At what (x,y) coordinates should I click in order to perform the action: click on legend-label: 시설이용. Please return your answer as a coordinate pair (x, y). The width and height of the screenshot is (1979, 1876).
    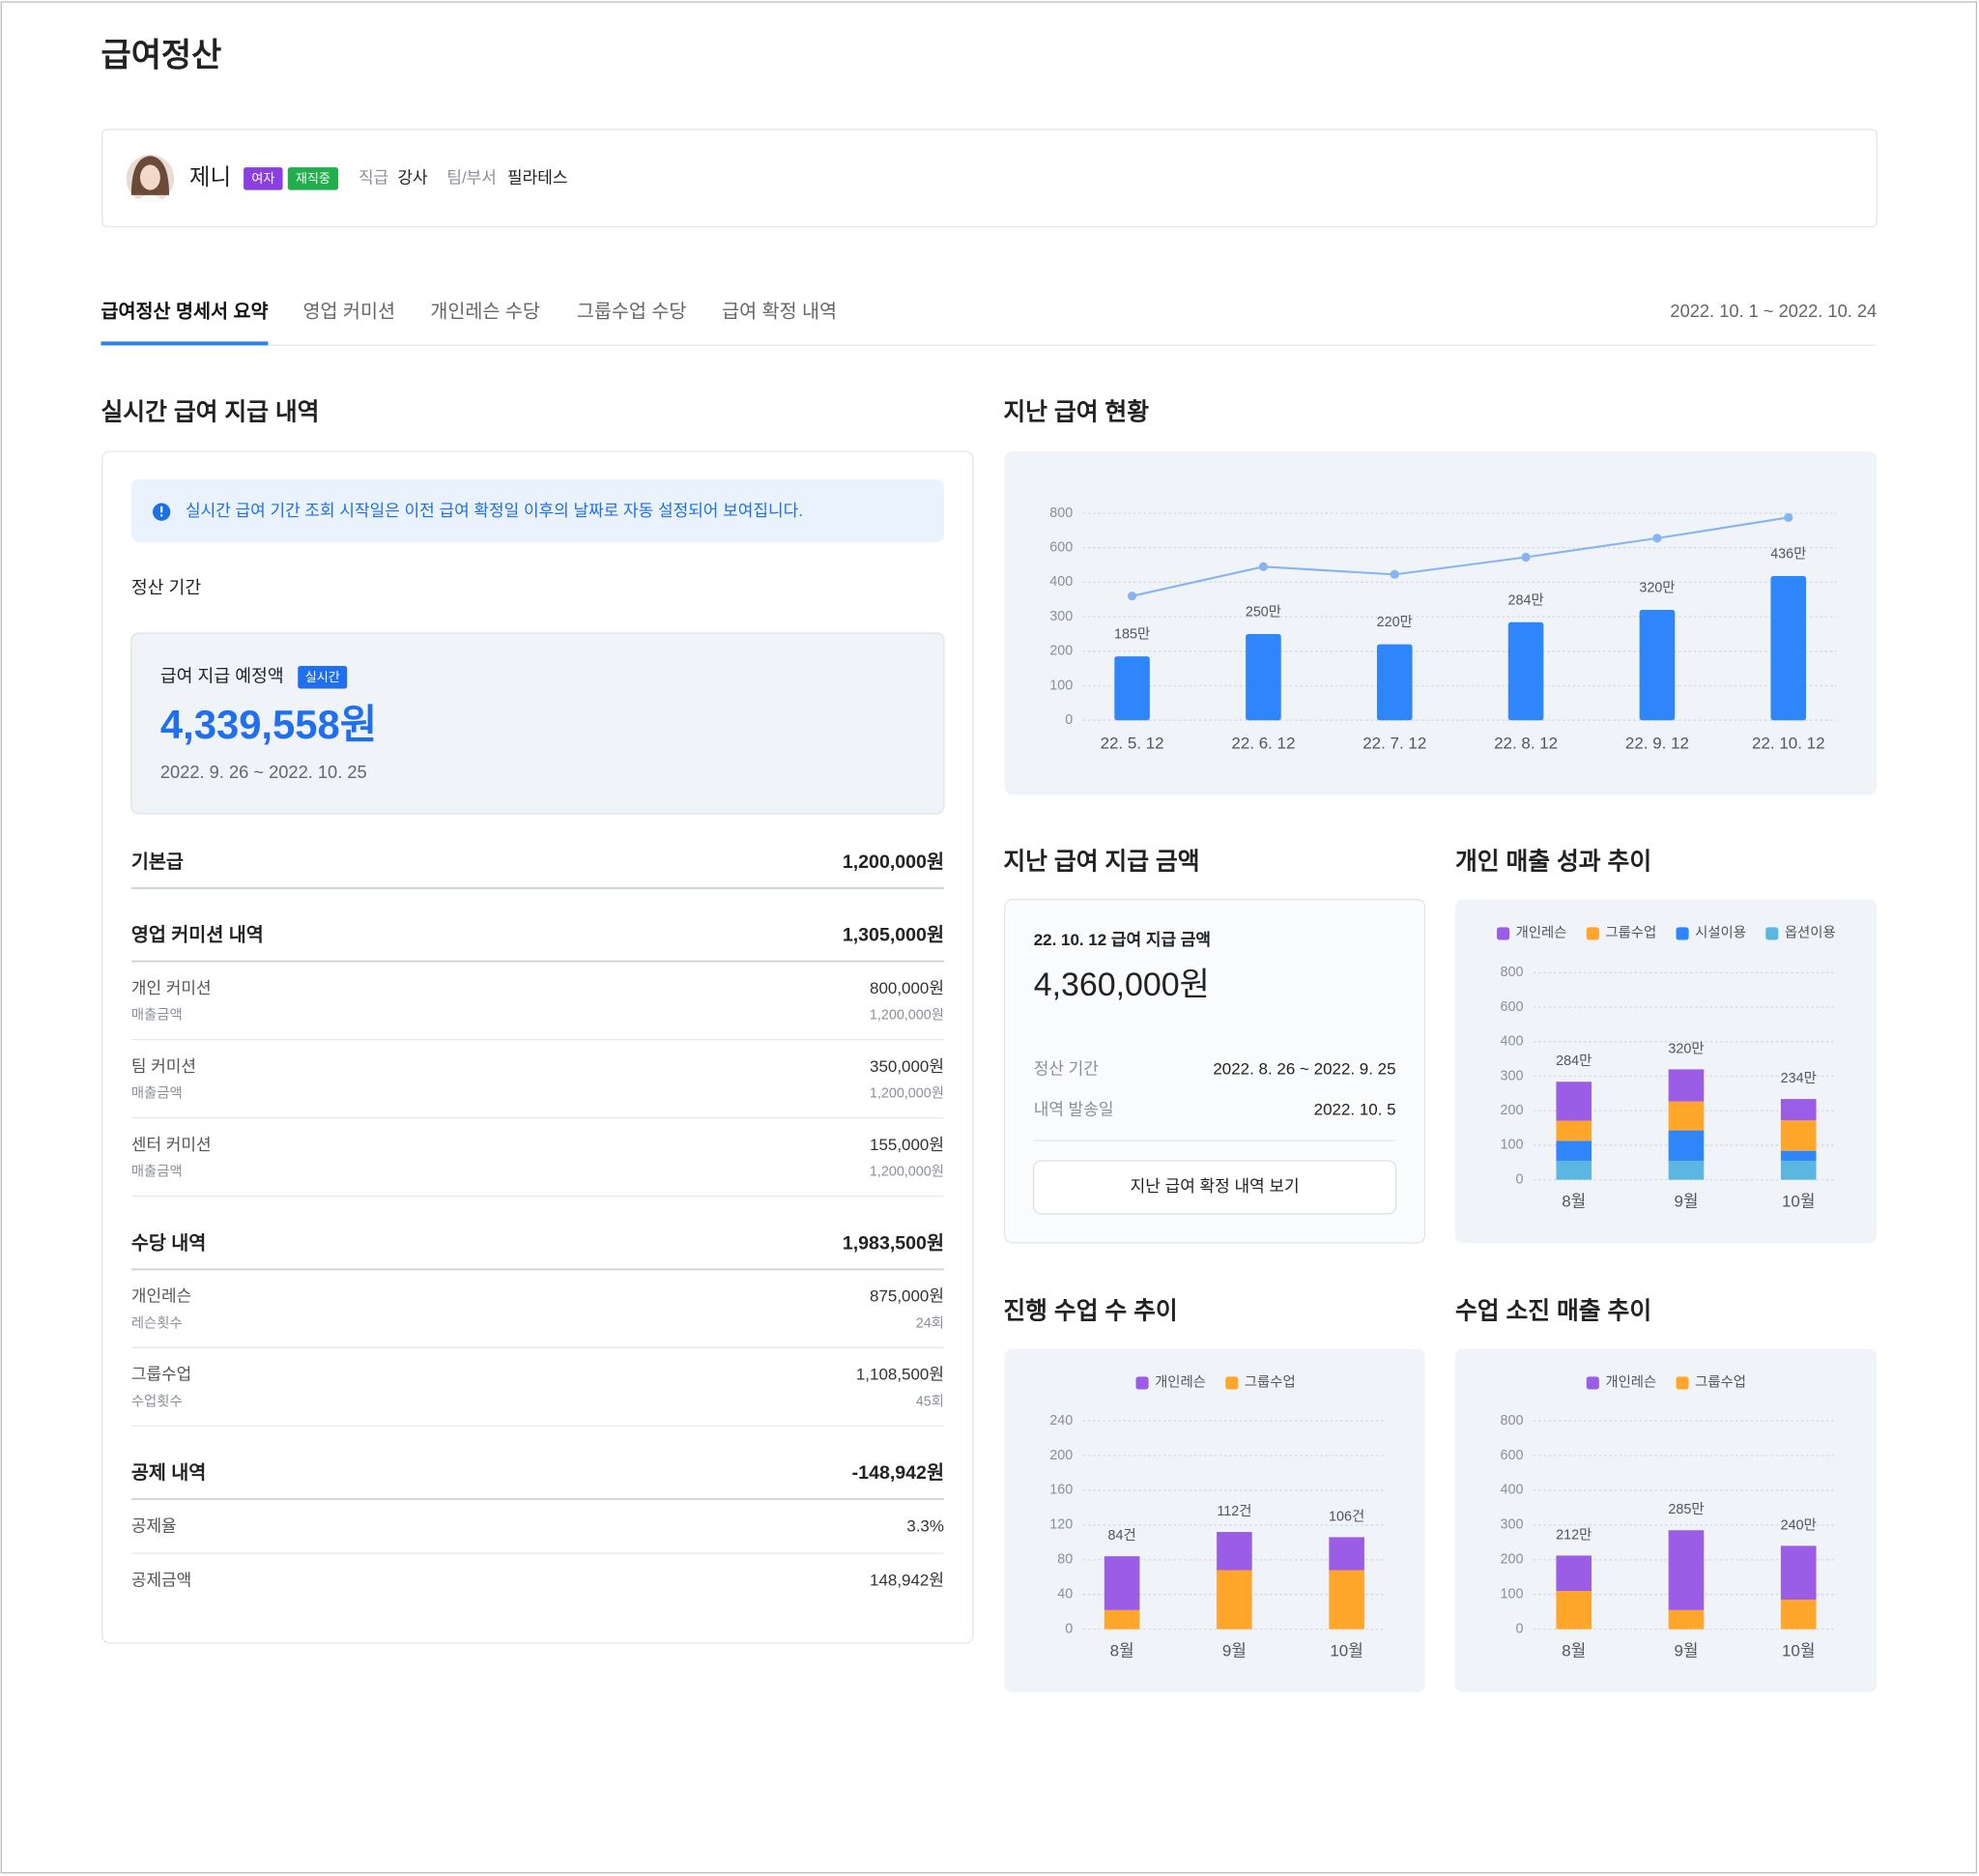
    Looking at the image, I should click on (1721, 933).